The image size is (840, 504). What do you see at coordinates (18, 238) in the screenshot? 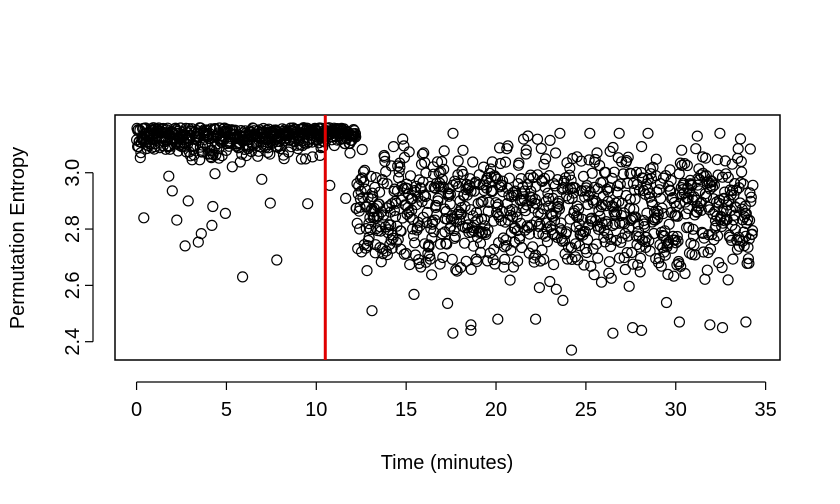
I see `y-axis-title: Permutation Entropy` at bounding box center [18, 238].